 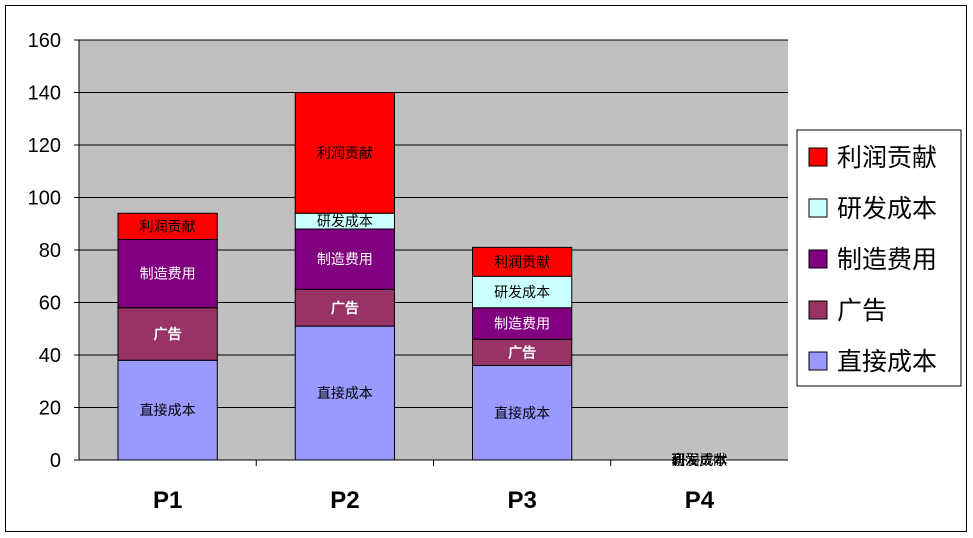 I want to click on y-tick-label: 20, so click(x=50, y=409).